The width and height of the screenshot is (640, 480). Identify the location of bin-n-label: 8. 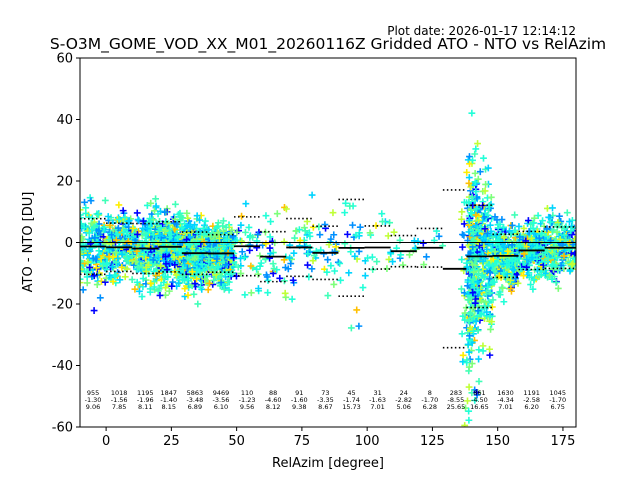
(430, 393).